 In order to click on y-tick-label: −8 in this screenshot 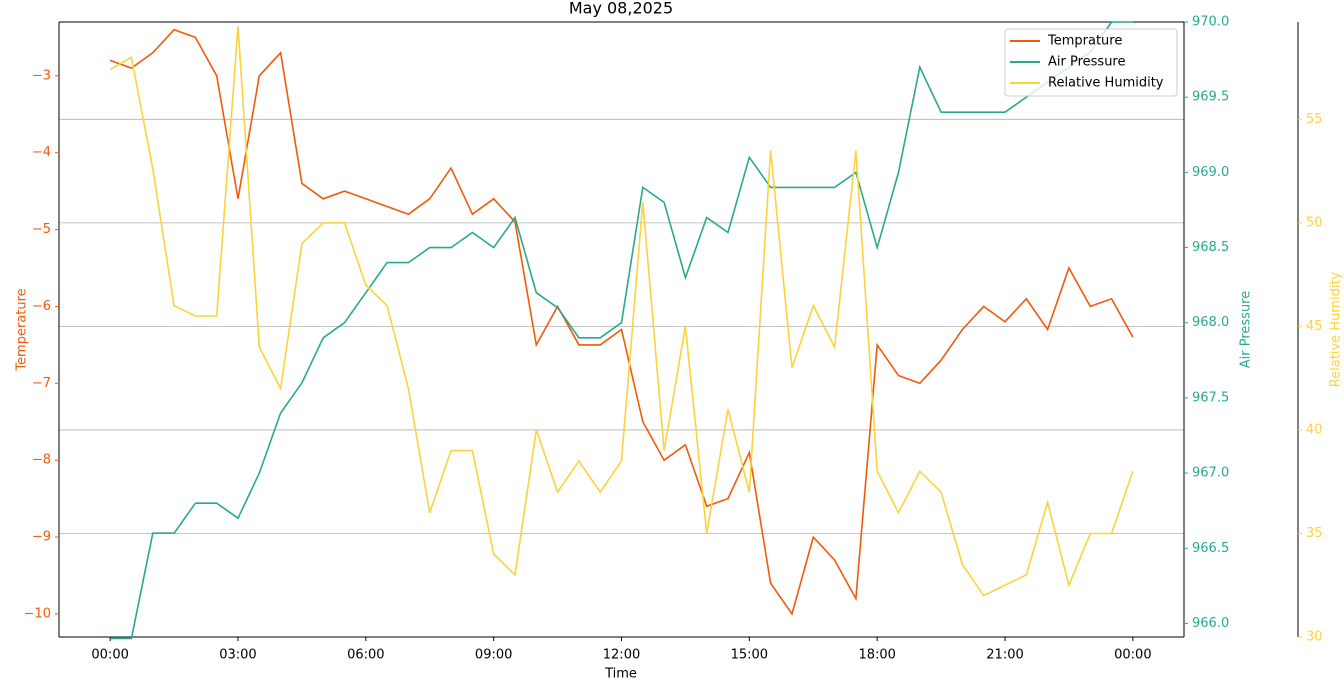, I will do `click(41, 460)`.